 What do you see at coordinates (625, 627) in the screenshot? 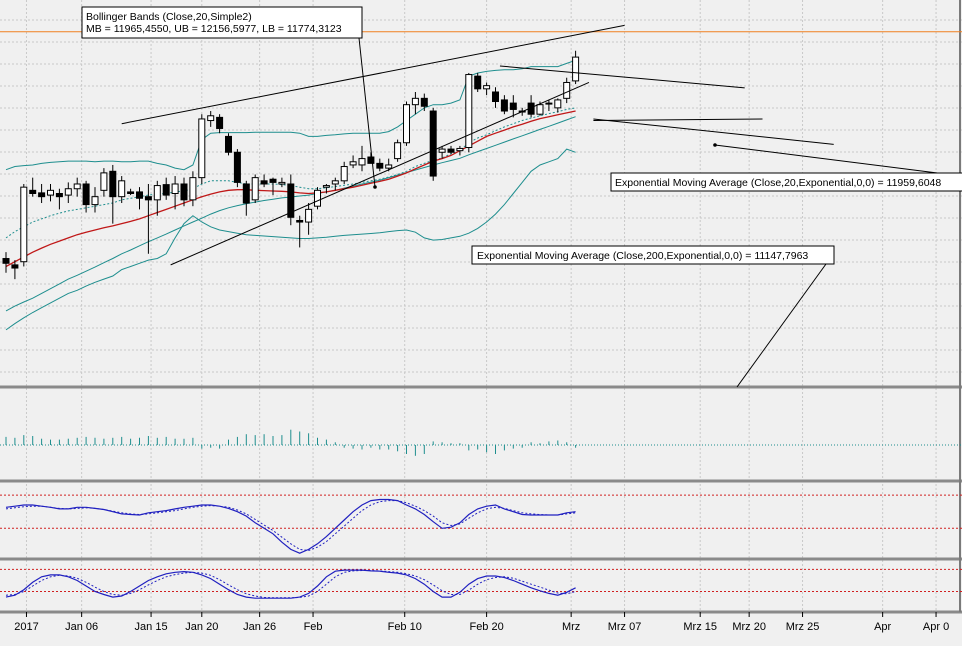
I see `x-tick-label: Mrz 07` at bounding box center [625, 627].